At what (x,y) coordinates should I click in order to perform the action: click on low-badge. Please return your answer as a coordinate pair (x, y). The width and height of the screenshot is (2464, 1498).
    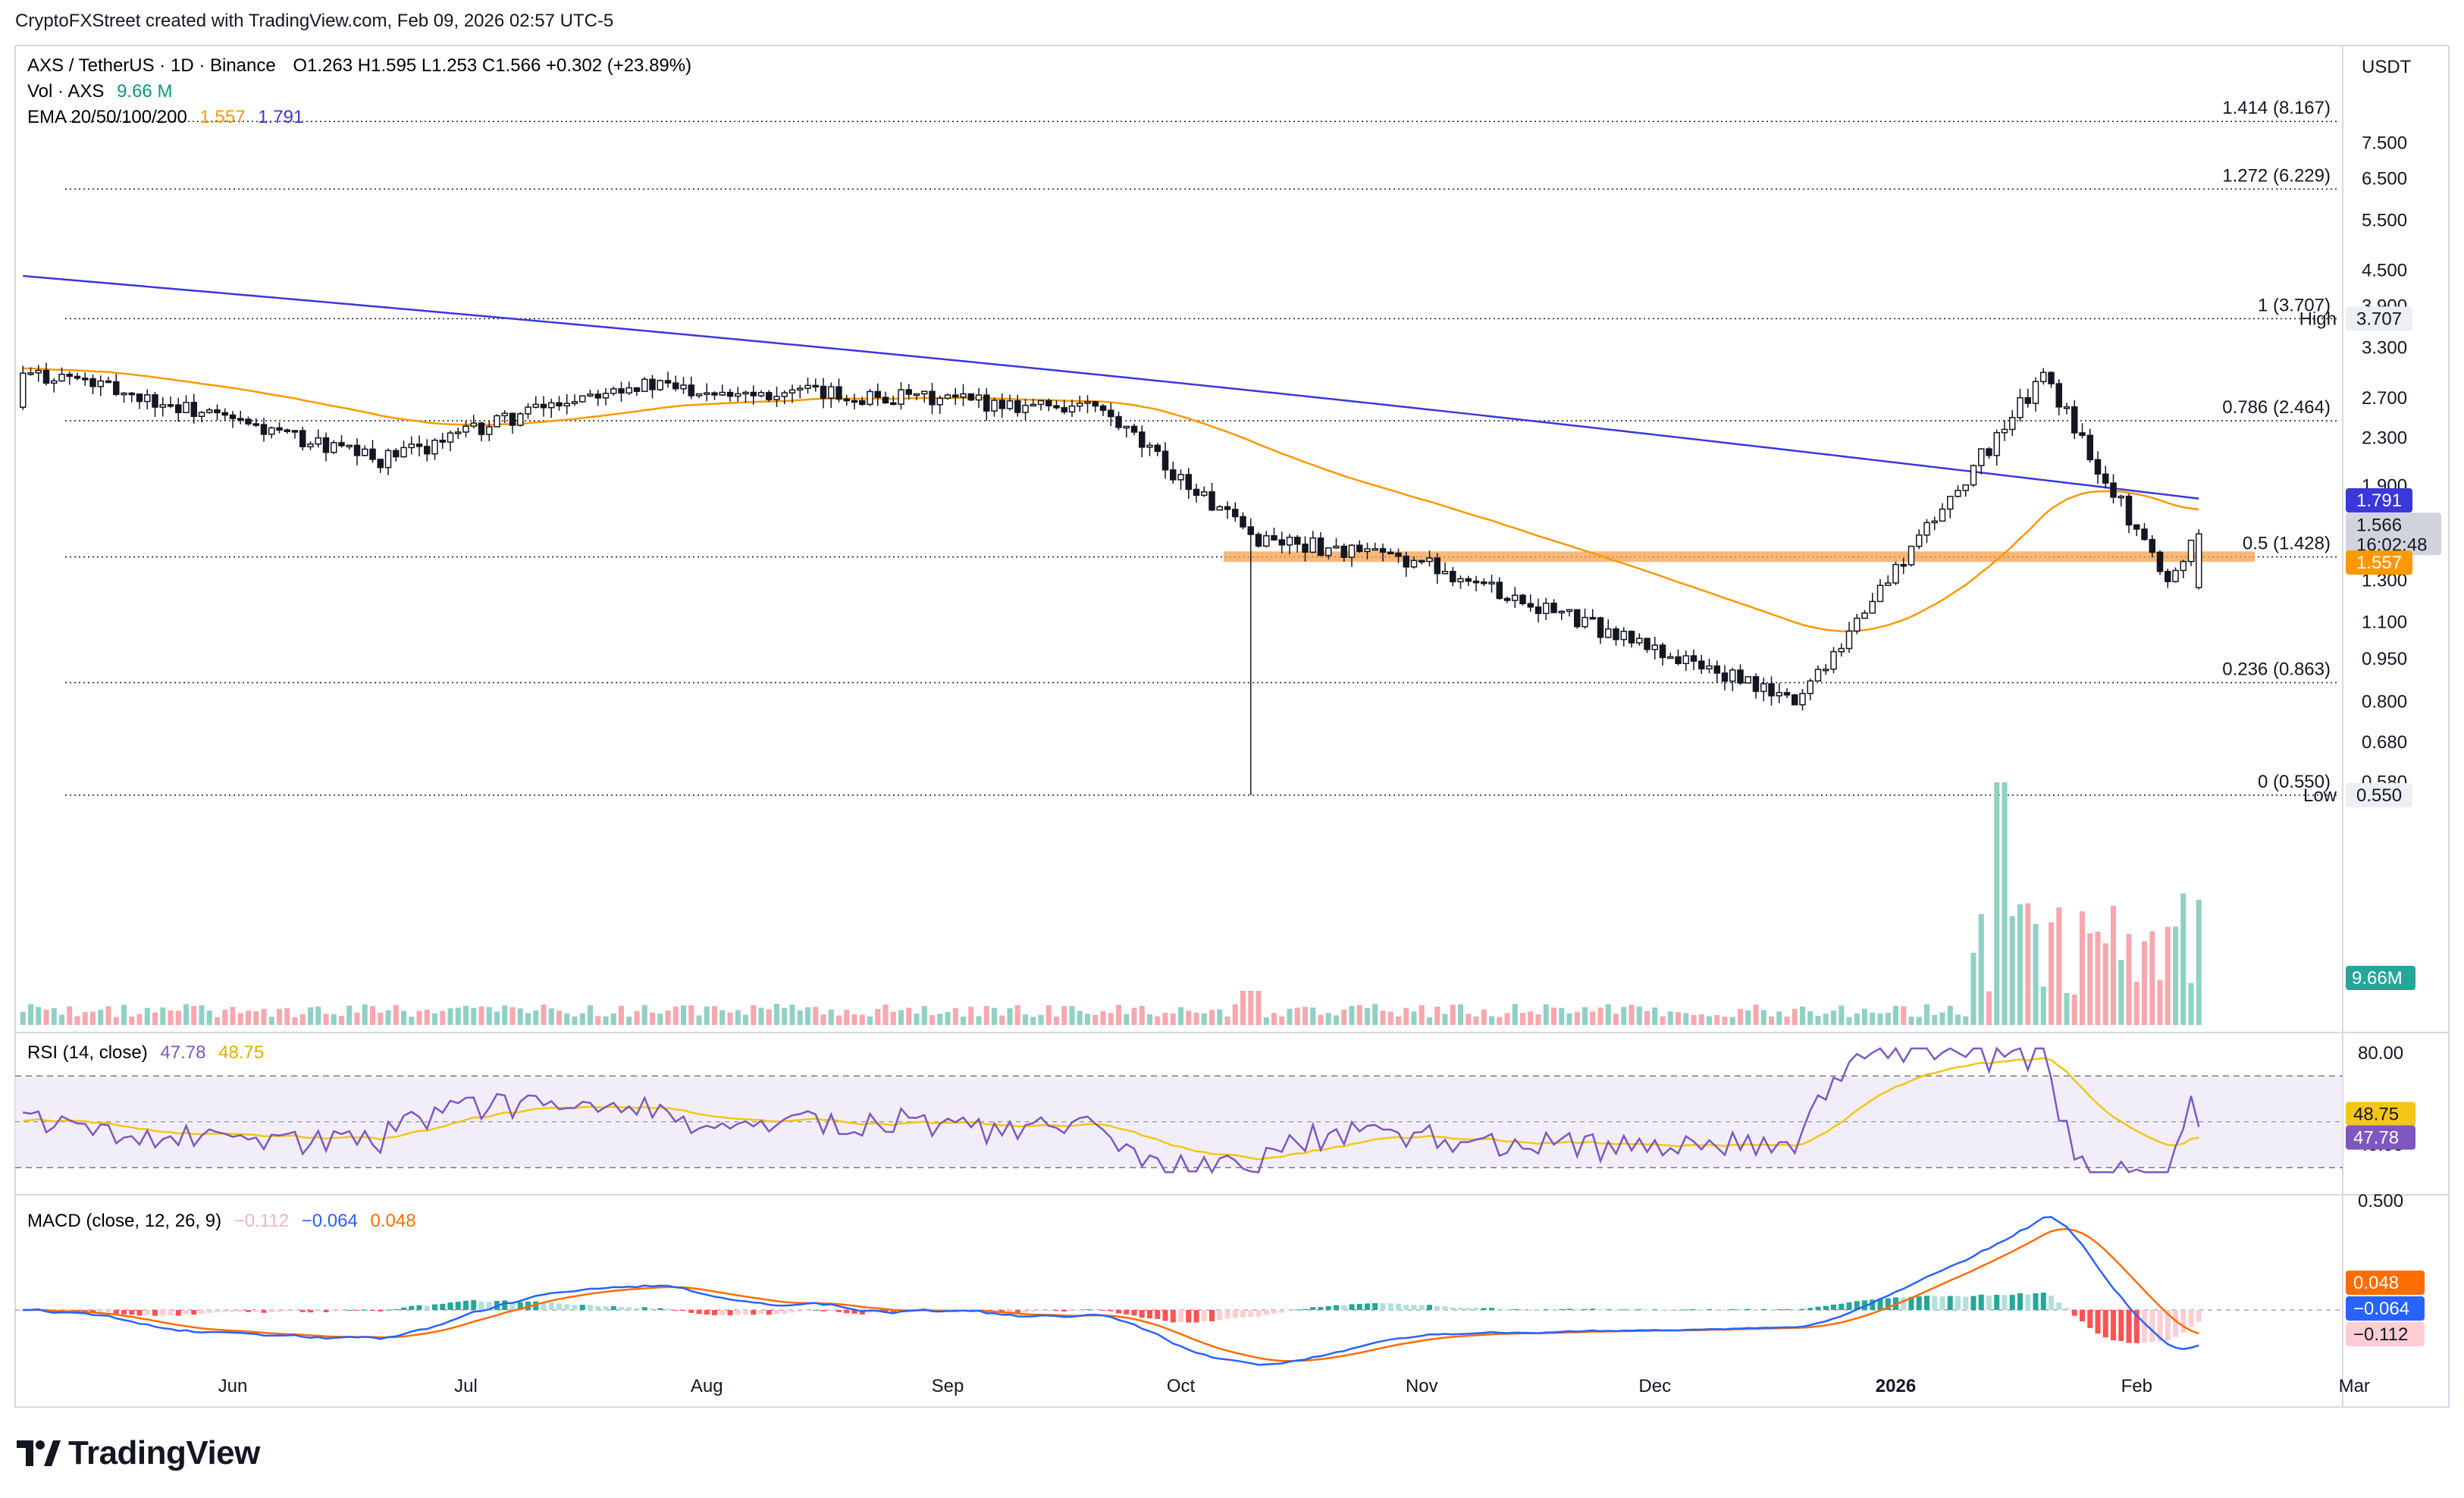
    Looking at the image, I should click on (2379, 794).